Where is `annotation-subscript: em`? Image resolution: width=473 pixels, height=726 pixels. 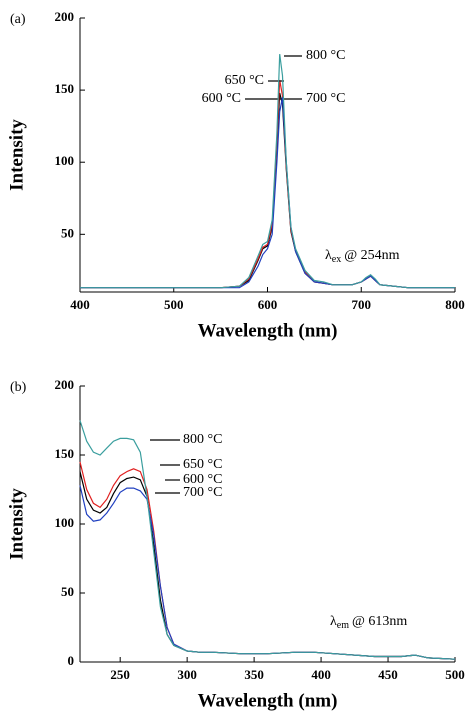
annotation-subscript: em is located at coordinates (343, 625).